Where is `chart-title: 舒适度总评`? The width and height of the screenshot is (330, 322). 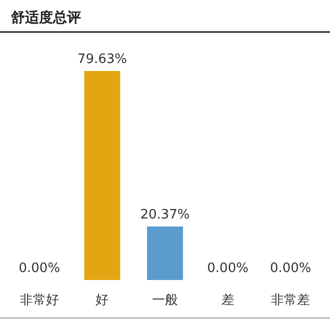 chart-title: 舒适度总评 is located at coordinates (45, 17).